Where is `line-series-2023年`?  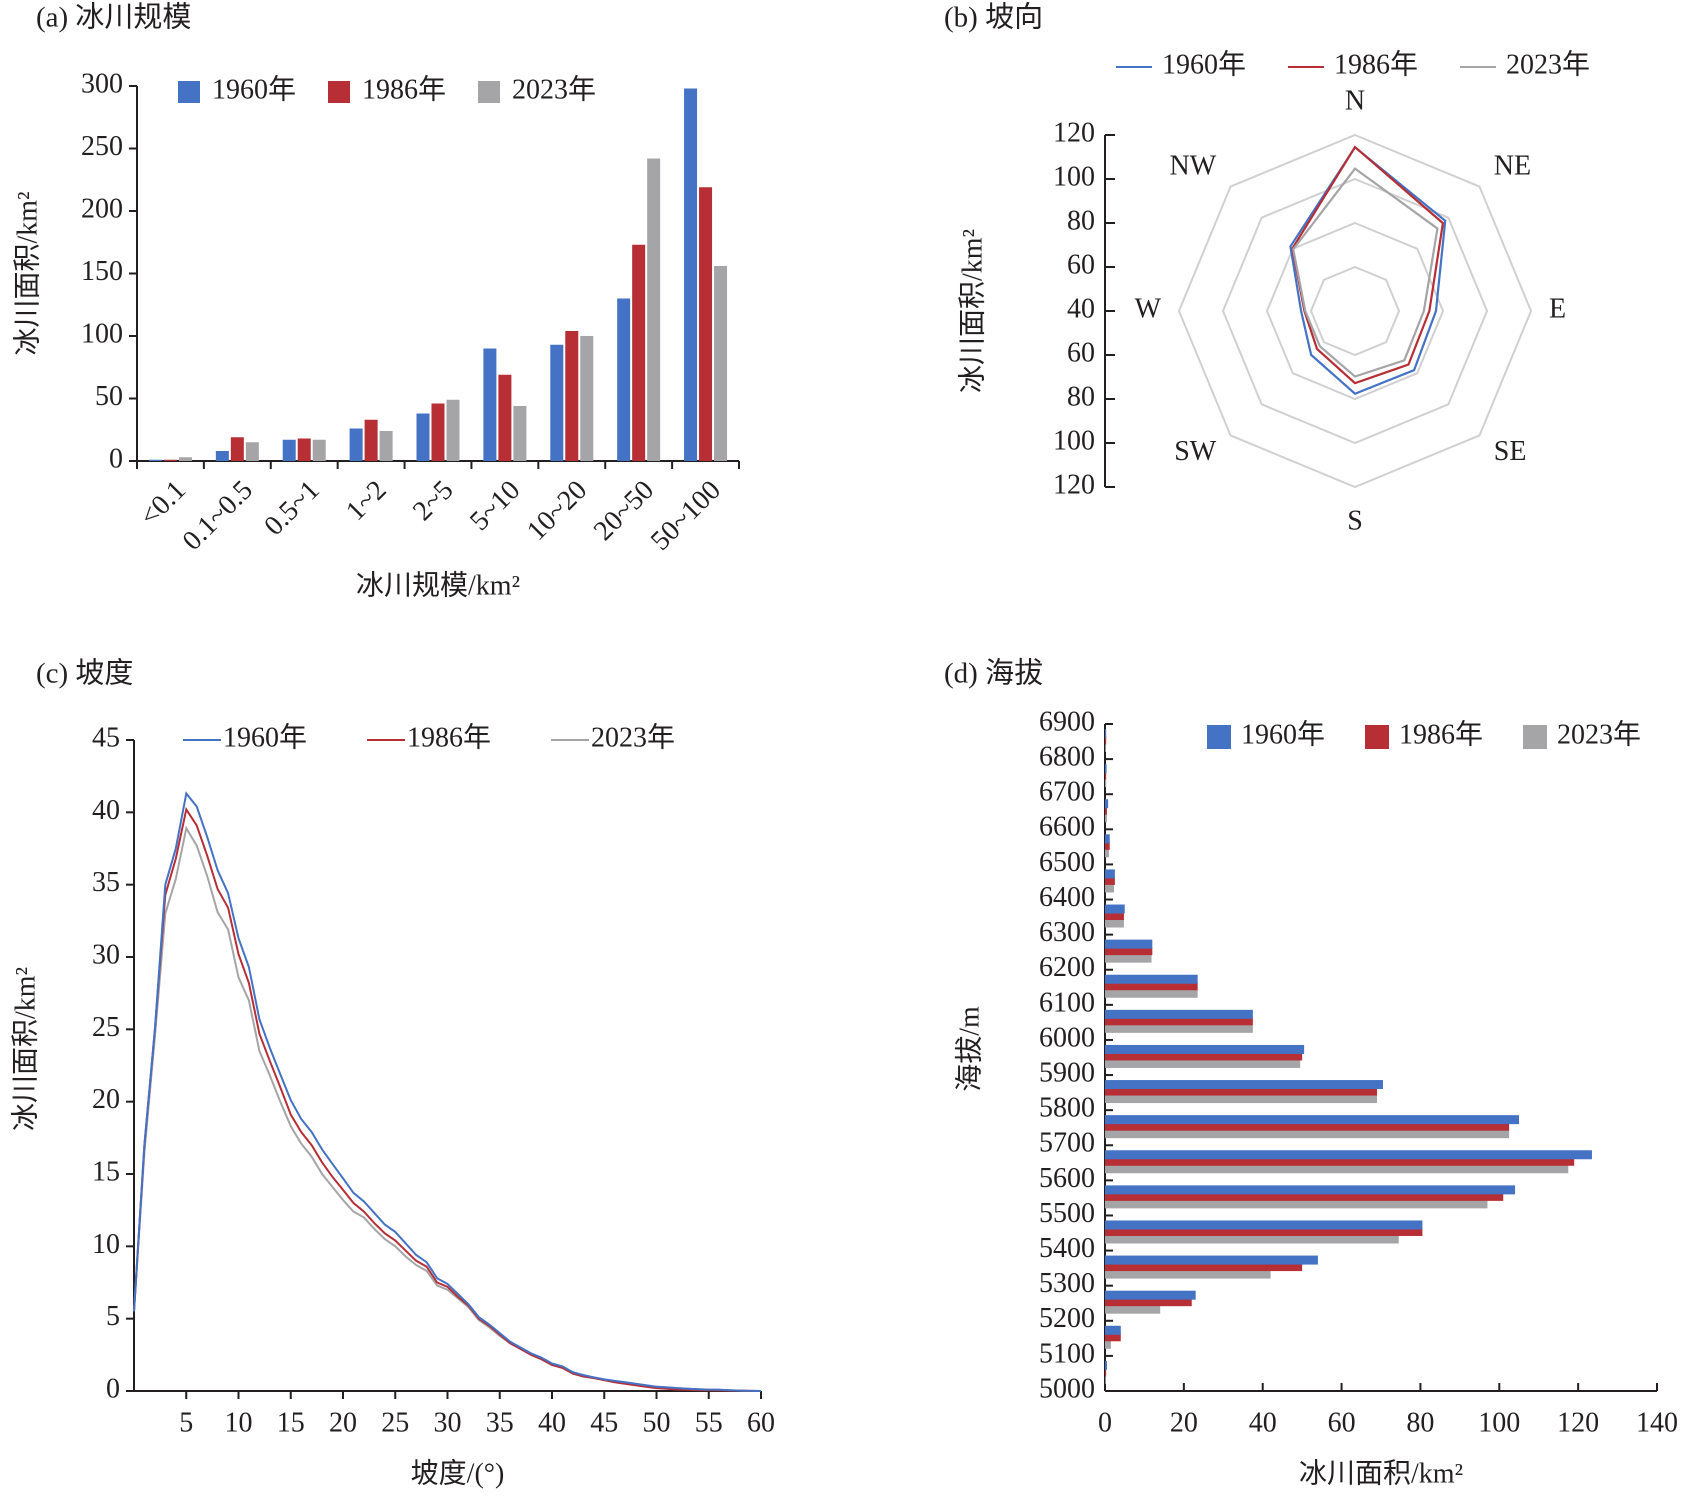
line-series-2023年 is located at coordinates (447, 1108).